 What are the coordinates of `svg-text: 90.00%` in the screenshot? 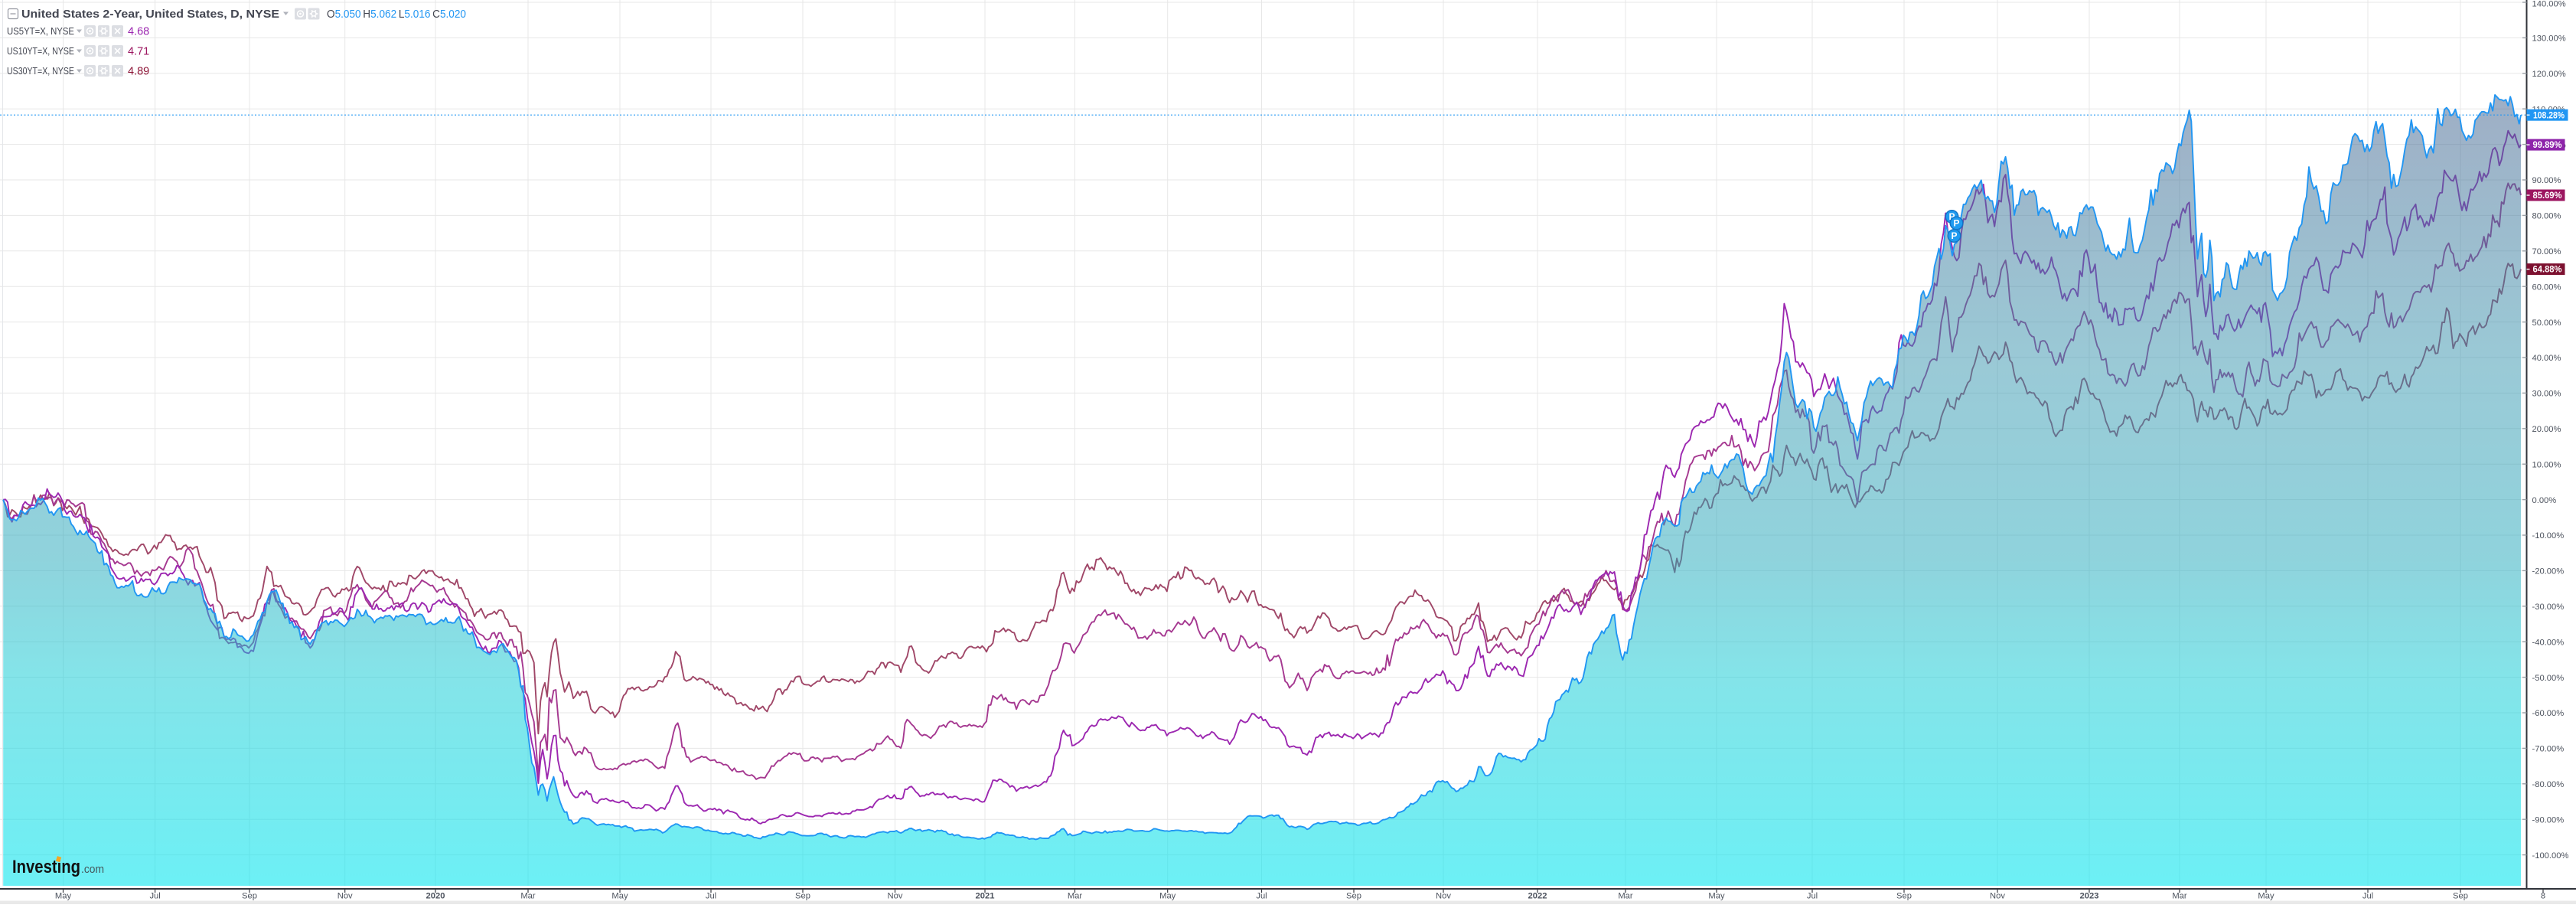 It's located at (2546, 180).